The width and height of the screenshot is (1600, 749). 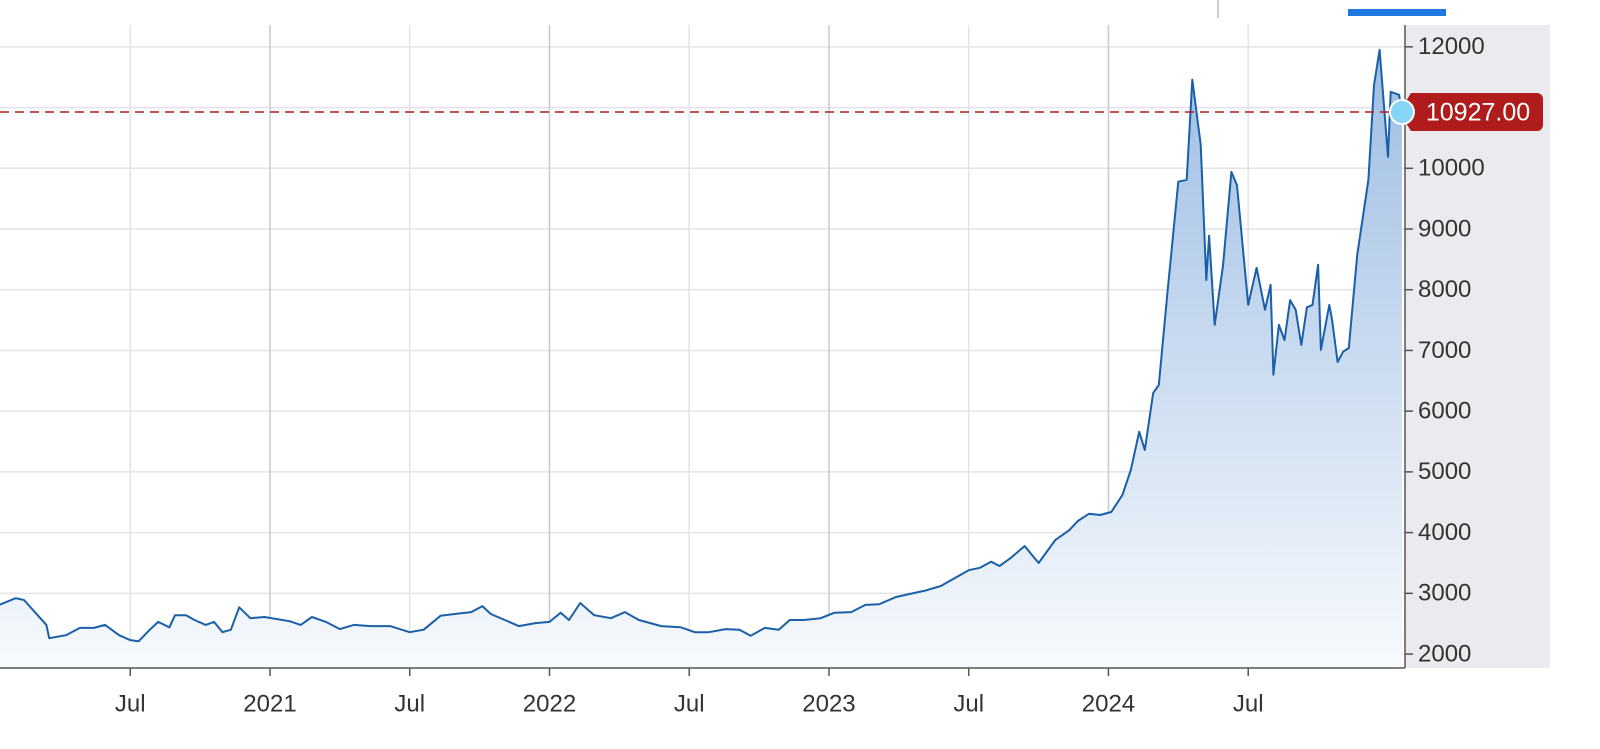 I want to click on y-tick-label: 7000, so click(x=1444, y=350).